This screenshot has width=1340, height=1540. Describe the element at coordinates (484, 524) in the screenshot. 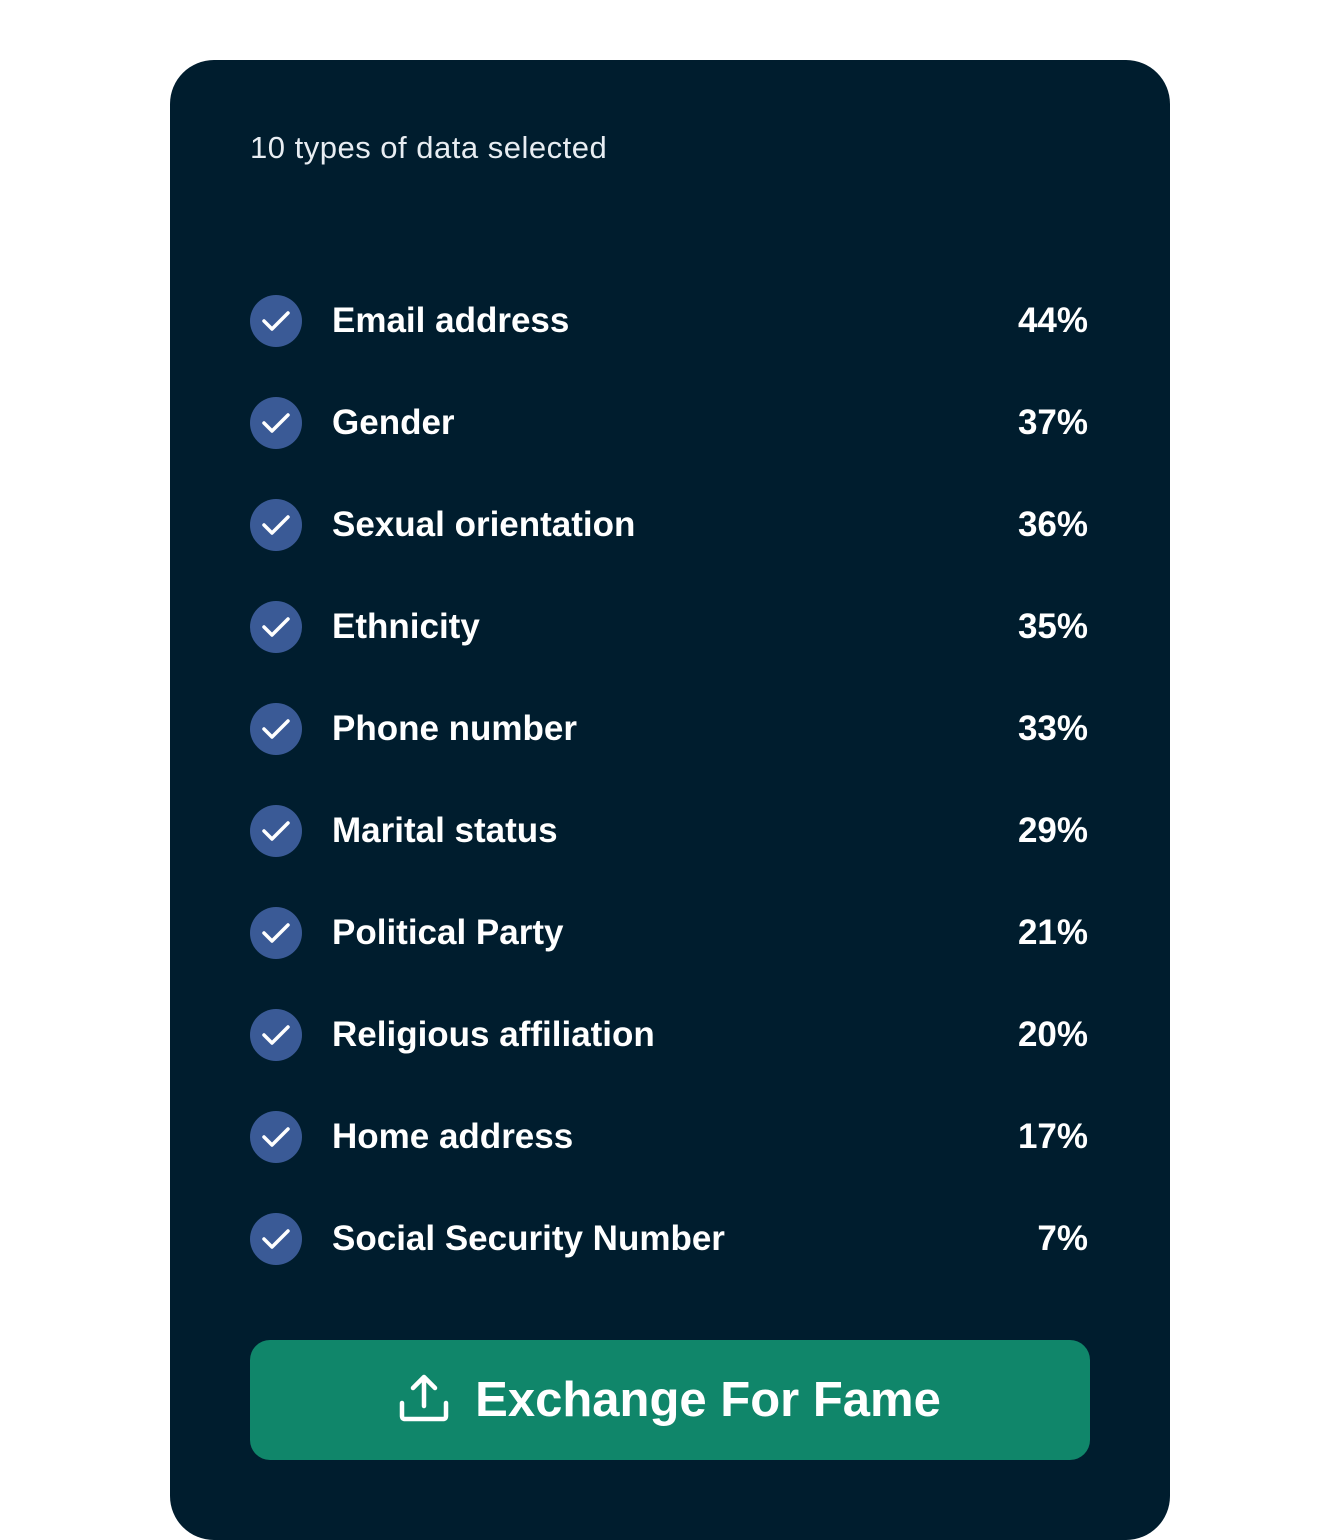

I see `data-type-label: Sexual orientation` at that location.